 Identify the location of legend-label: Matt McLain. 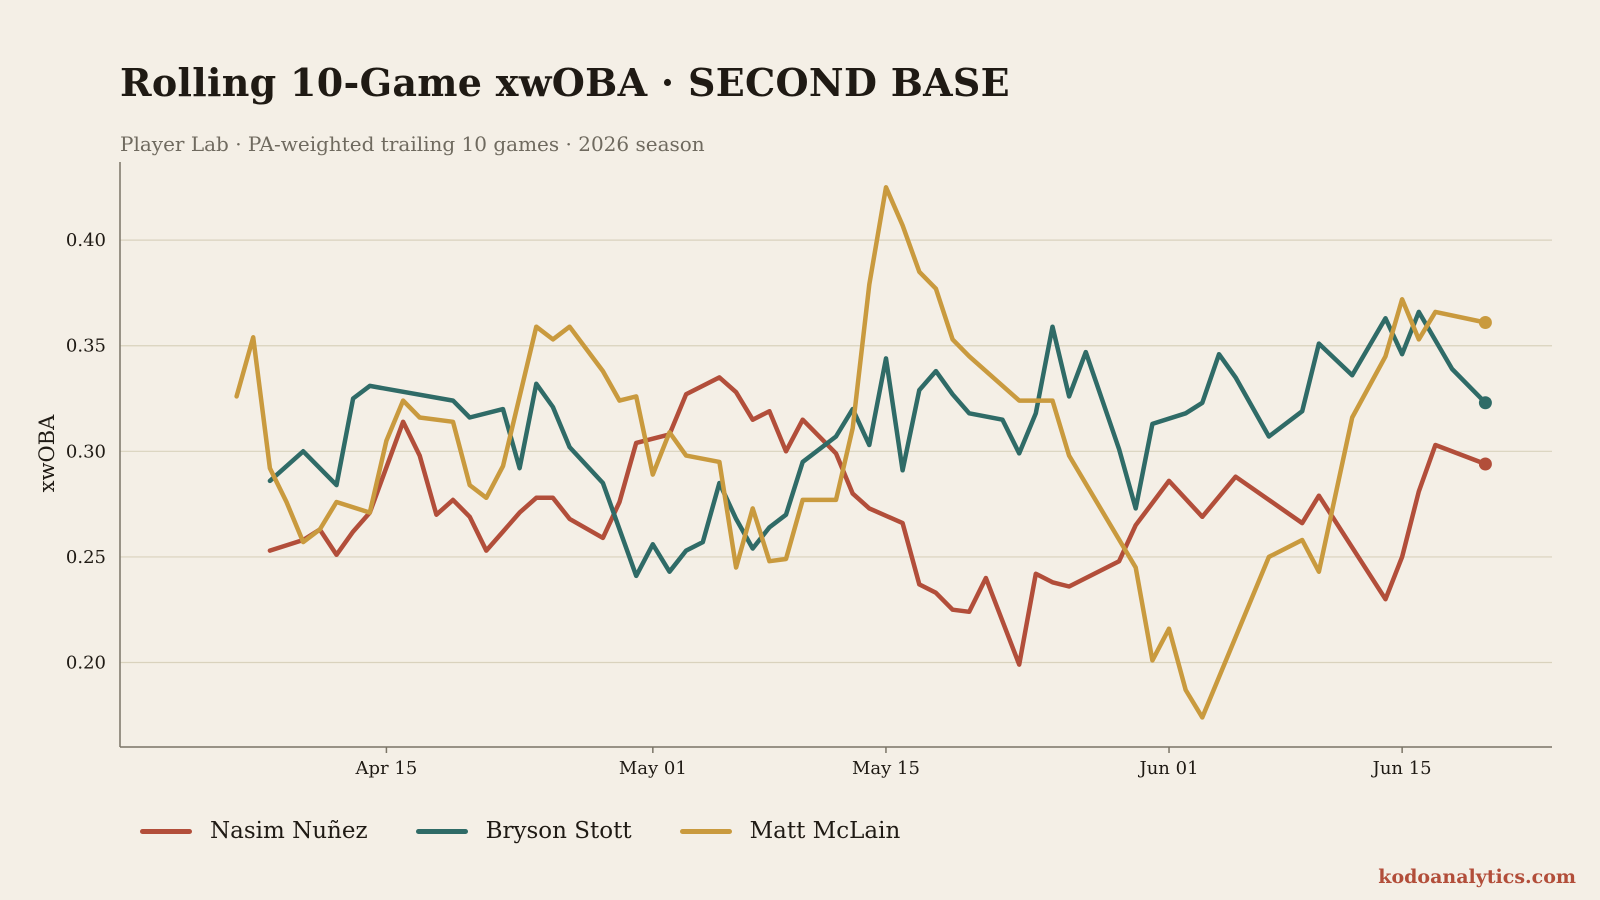
(825, 831).